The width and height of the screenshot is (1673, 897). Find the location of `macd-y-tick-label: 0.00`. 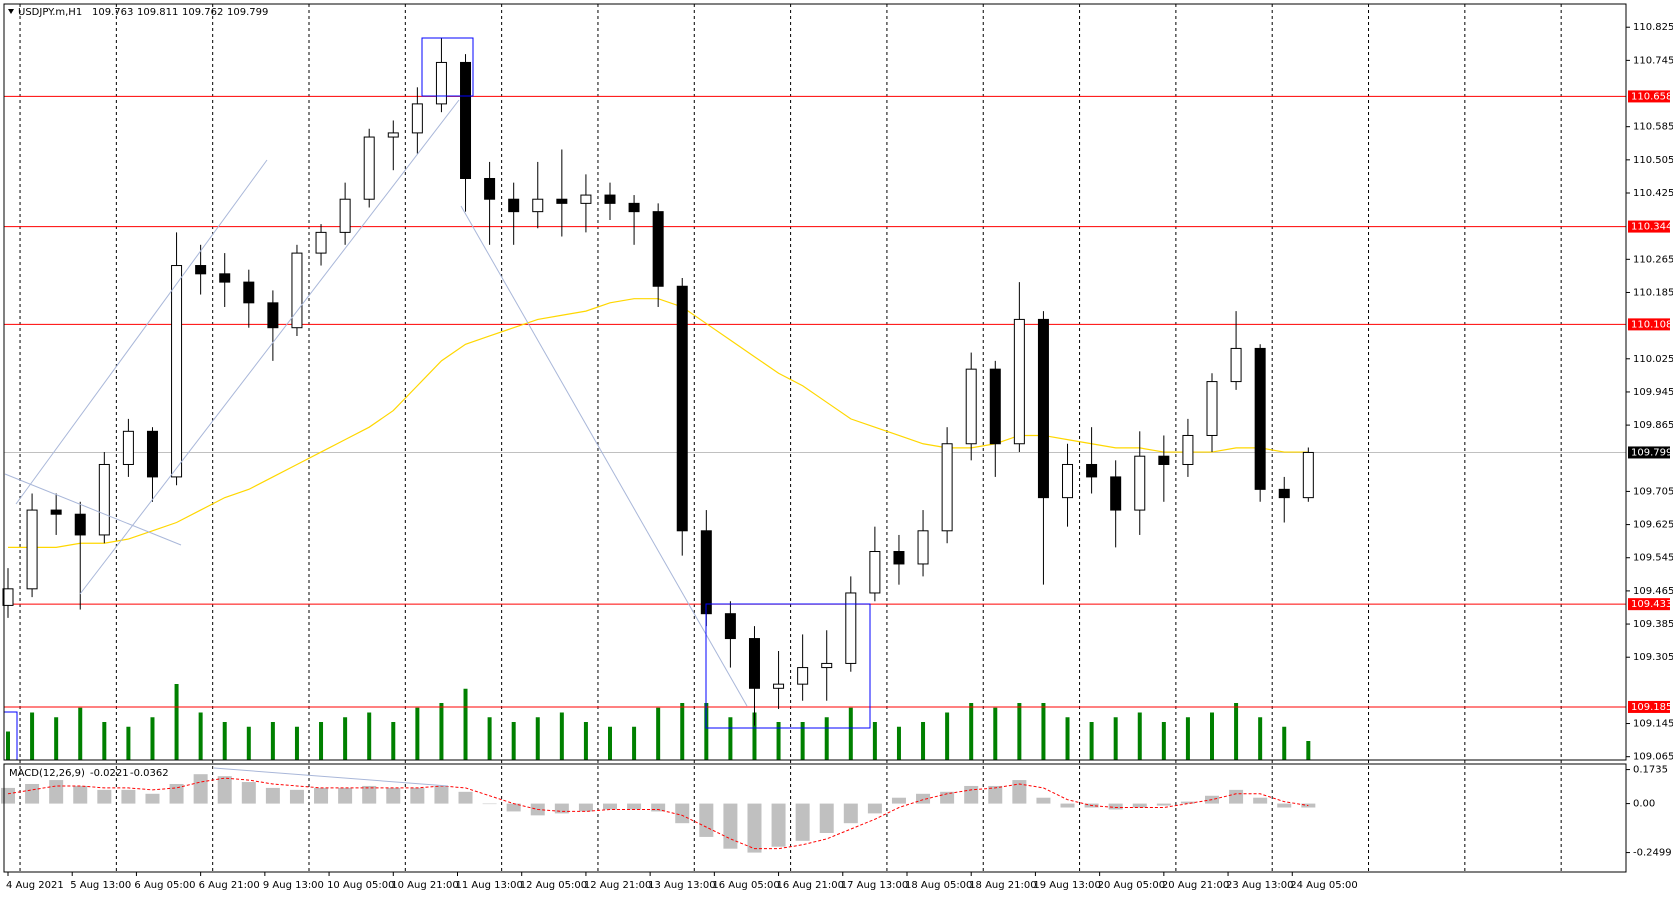

macd-y-tick-label: 0.00 is located at coordinates (1644, 804).